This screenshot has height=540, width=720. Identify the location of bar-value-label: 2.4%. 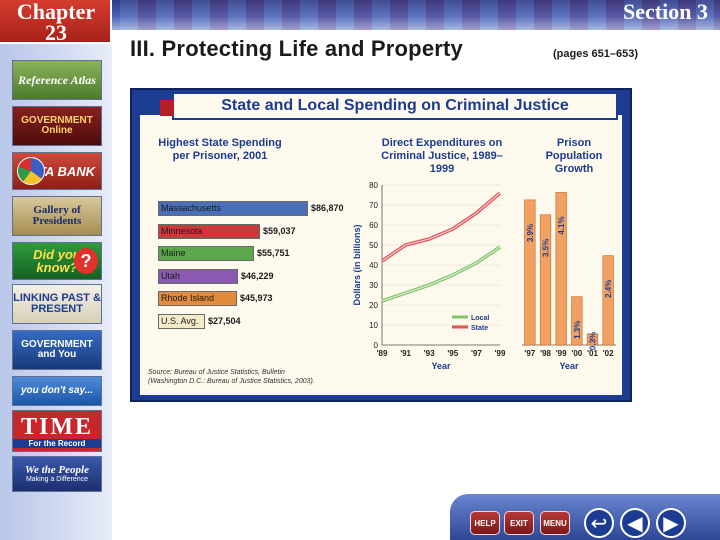
(608, 289).